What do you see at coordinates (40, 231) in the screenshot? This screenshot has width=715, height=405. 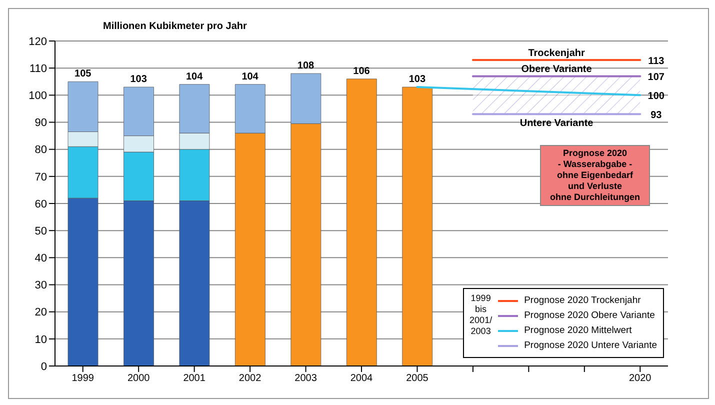 I see `y-tick-label: 50` at bounding box center [40, 231].